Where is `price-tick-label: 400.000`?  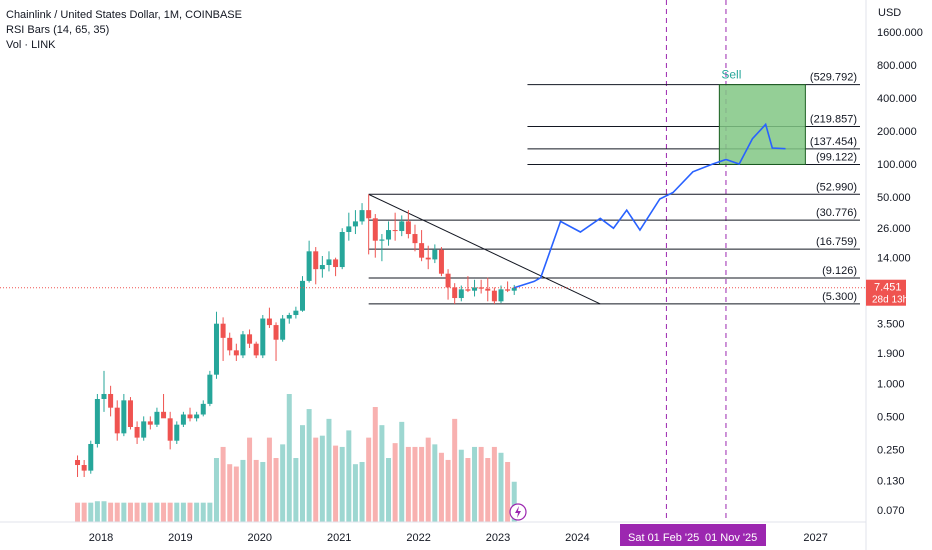
price-tick-label: 400.000 is located at coordinates (897, 99).